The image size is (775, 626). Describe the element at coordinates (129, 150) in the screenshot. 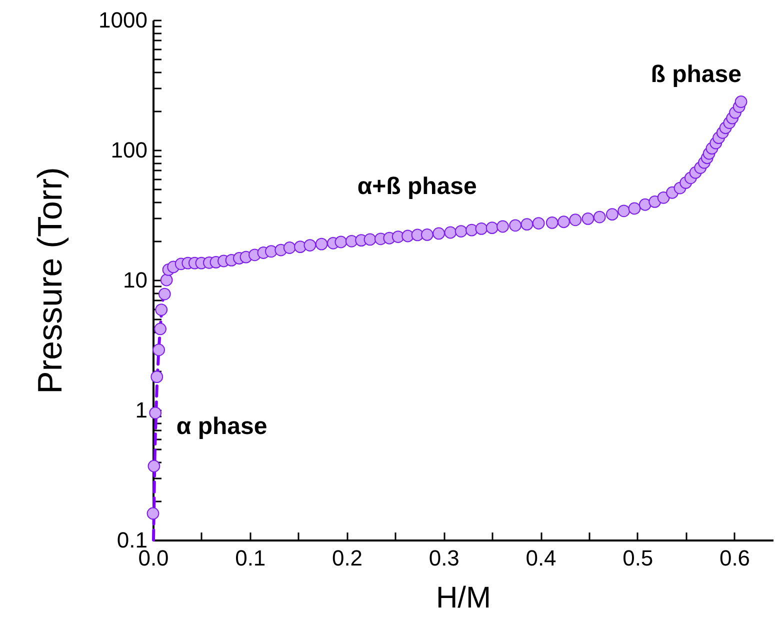

I see `y-tick-label: 100` at that location.